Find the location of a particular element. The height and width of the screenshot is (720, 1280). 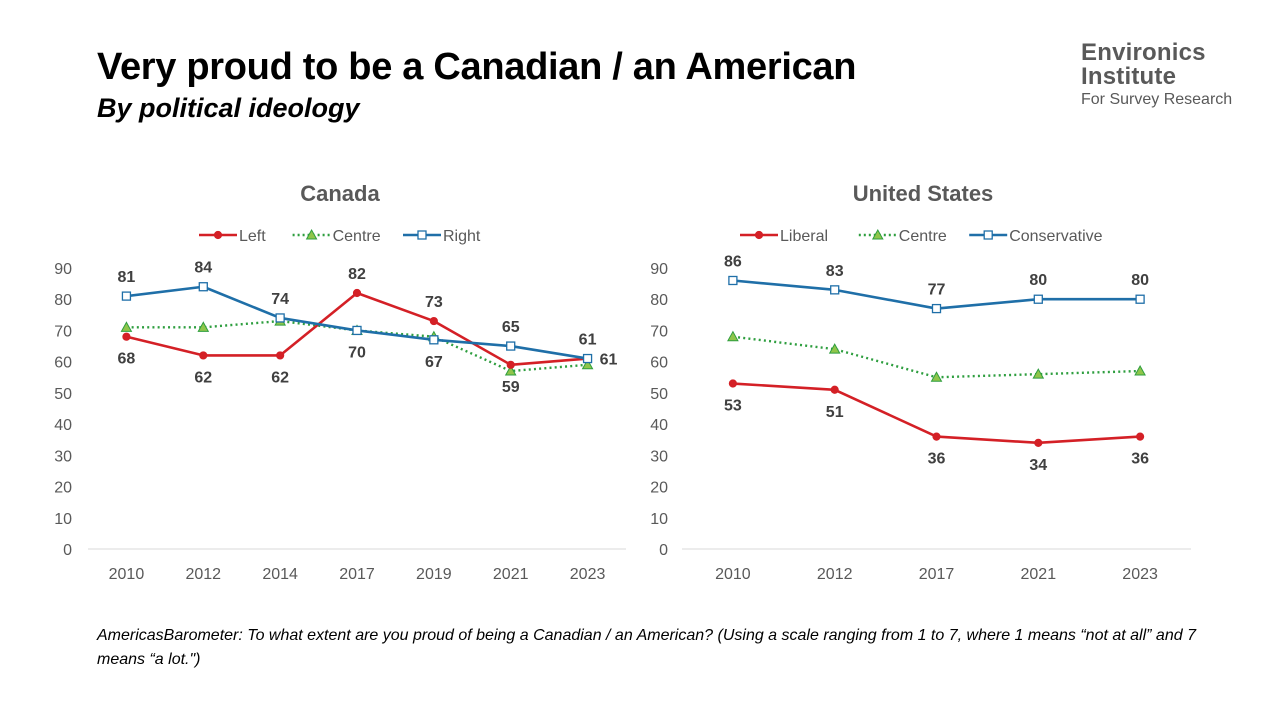

data-label: 65 is located at coordinates (511, 327).